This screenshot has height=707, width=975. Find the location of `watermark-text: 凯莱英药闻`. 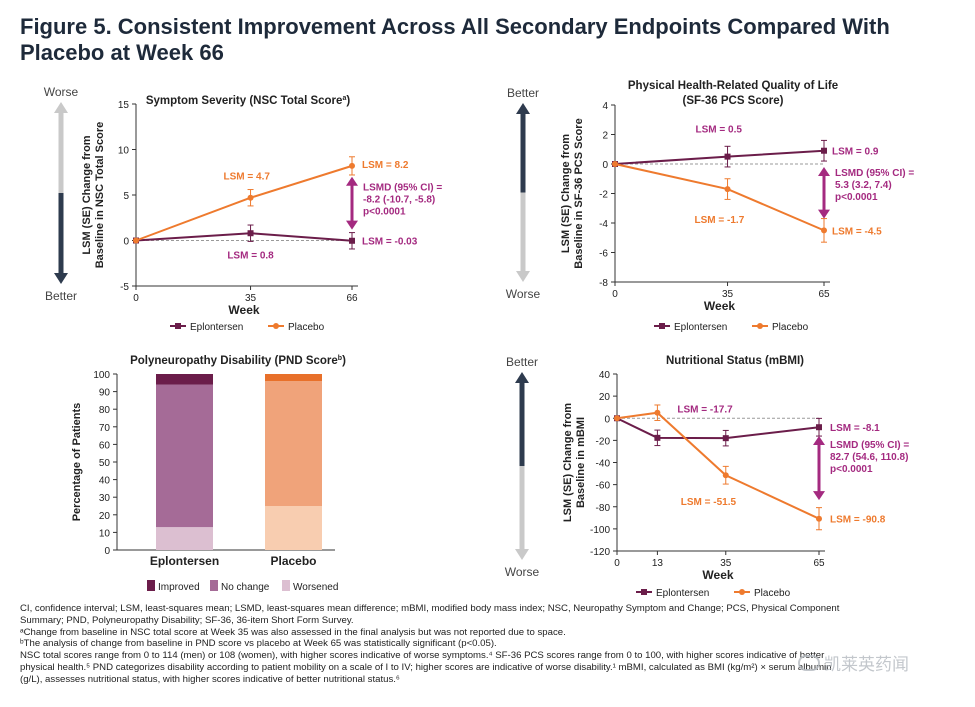

watermark-text: 凯莱英药闻 is located at coordinates (866, 664).